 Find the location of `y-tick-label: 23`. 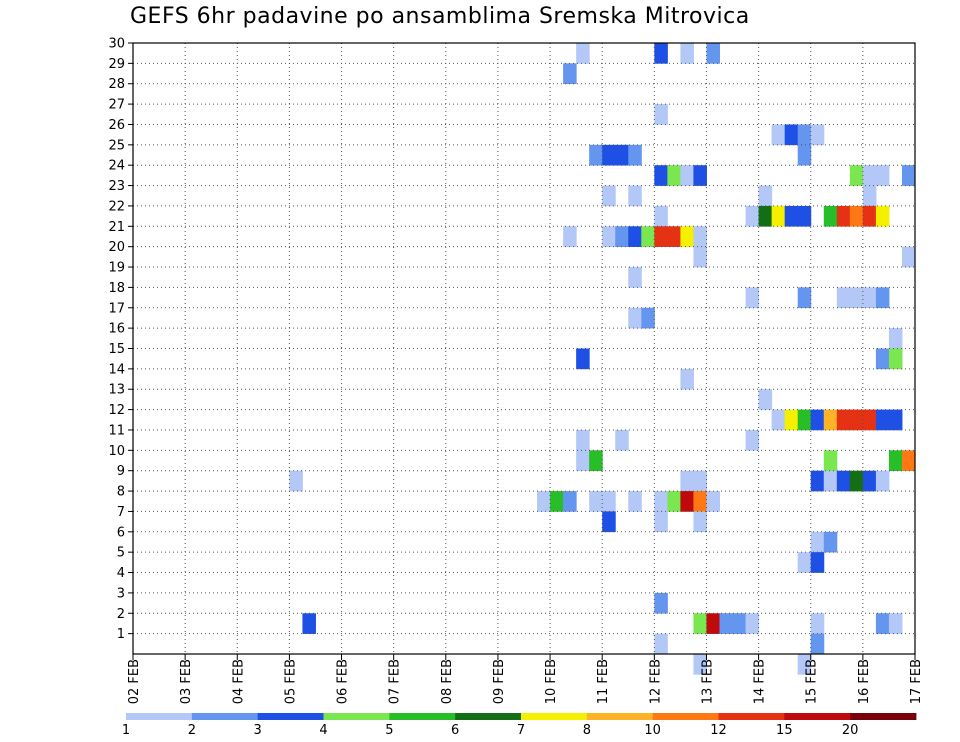

y-tick-label: 23 is located at coordinates (116, 186).